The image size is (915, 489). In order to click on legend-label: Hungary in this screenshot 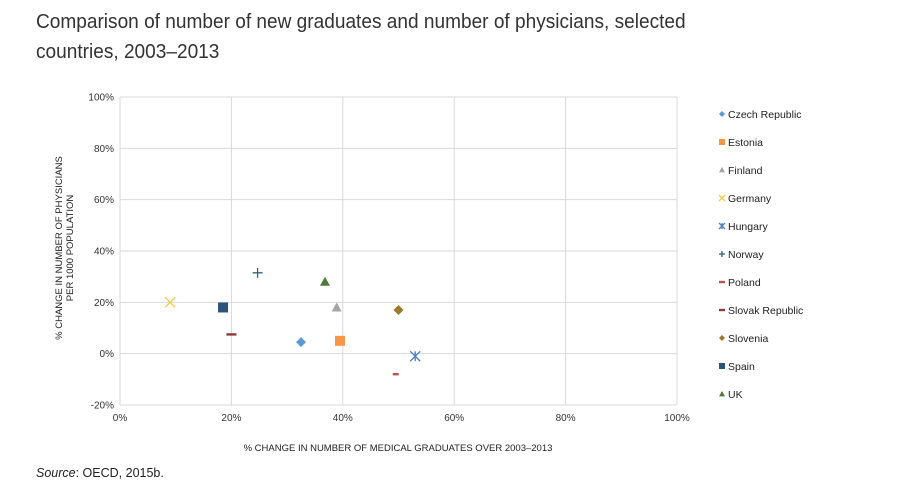, I will do `click(748, 227)`.